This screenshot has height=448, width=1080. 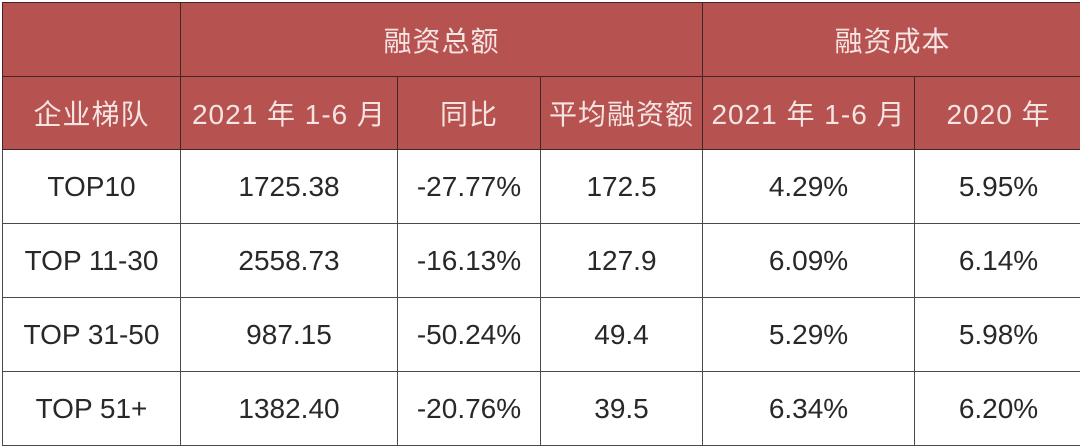 I want to click on group-header-total-financing: 融资总额, so click(x=441, y=39).